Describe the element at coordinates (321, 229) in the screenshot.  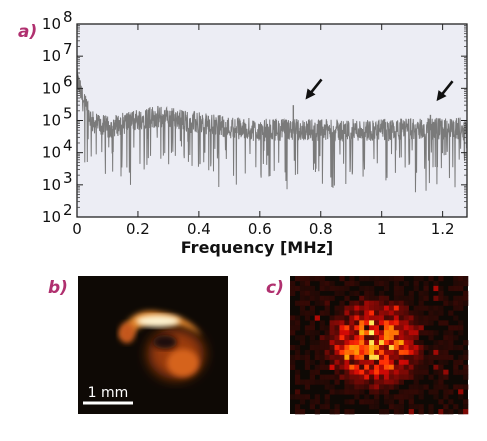
I see `x-tick-label-4: 0.8` at that location.